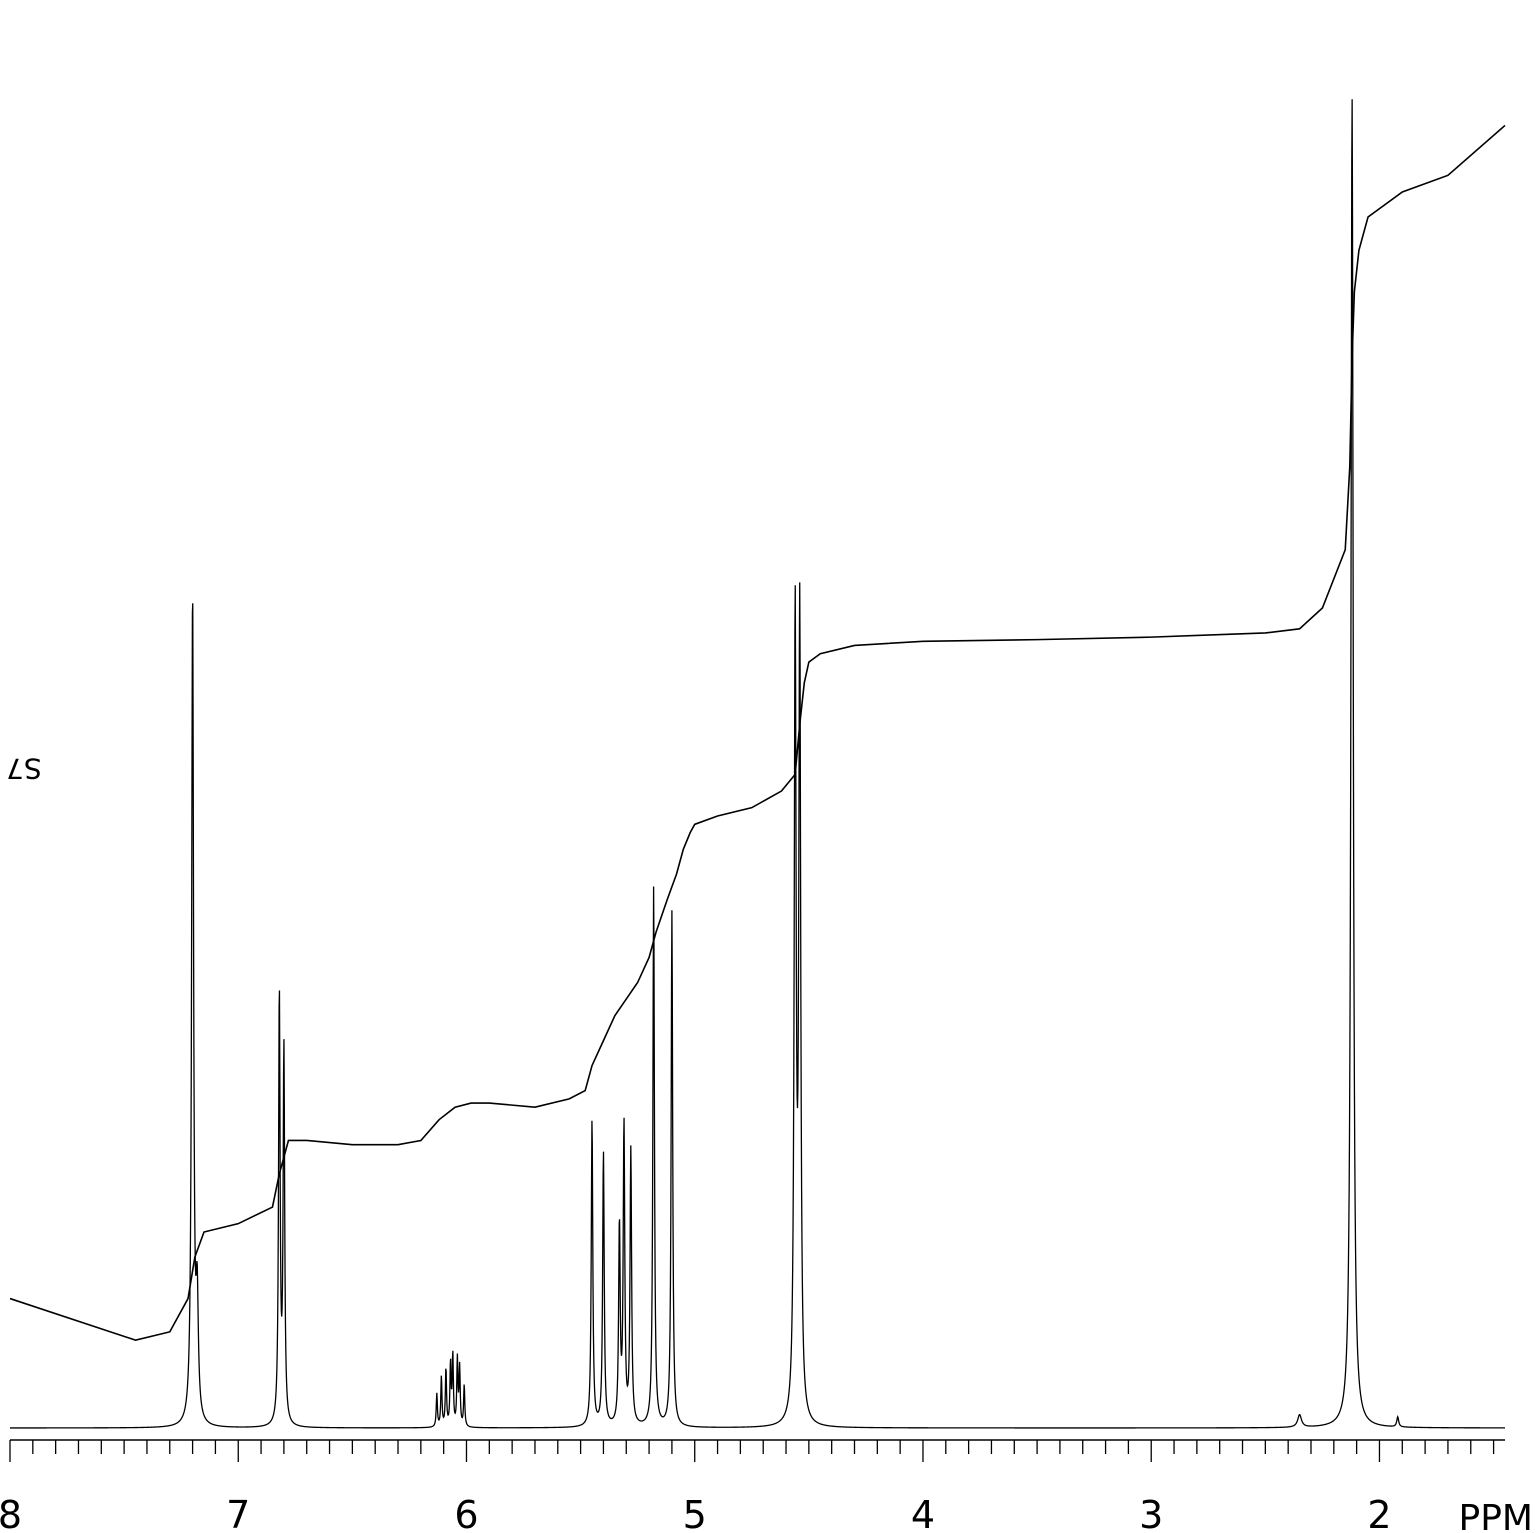  I want to click on x-tick-label: 6, so click(466, 1513).